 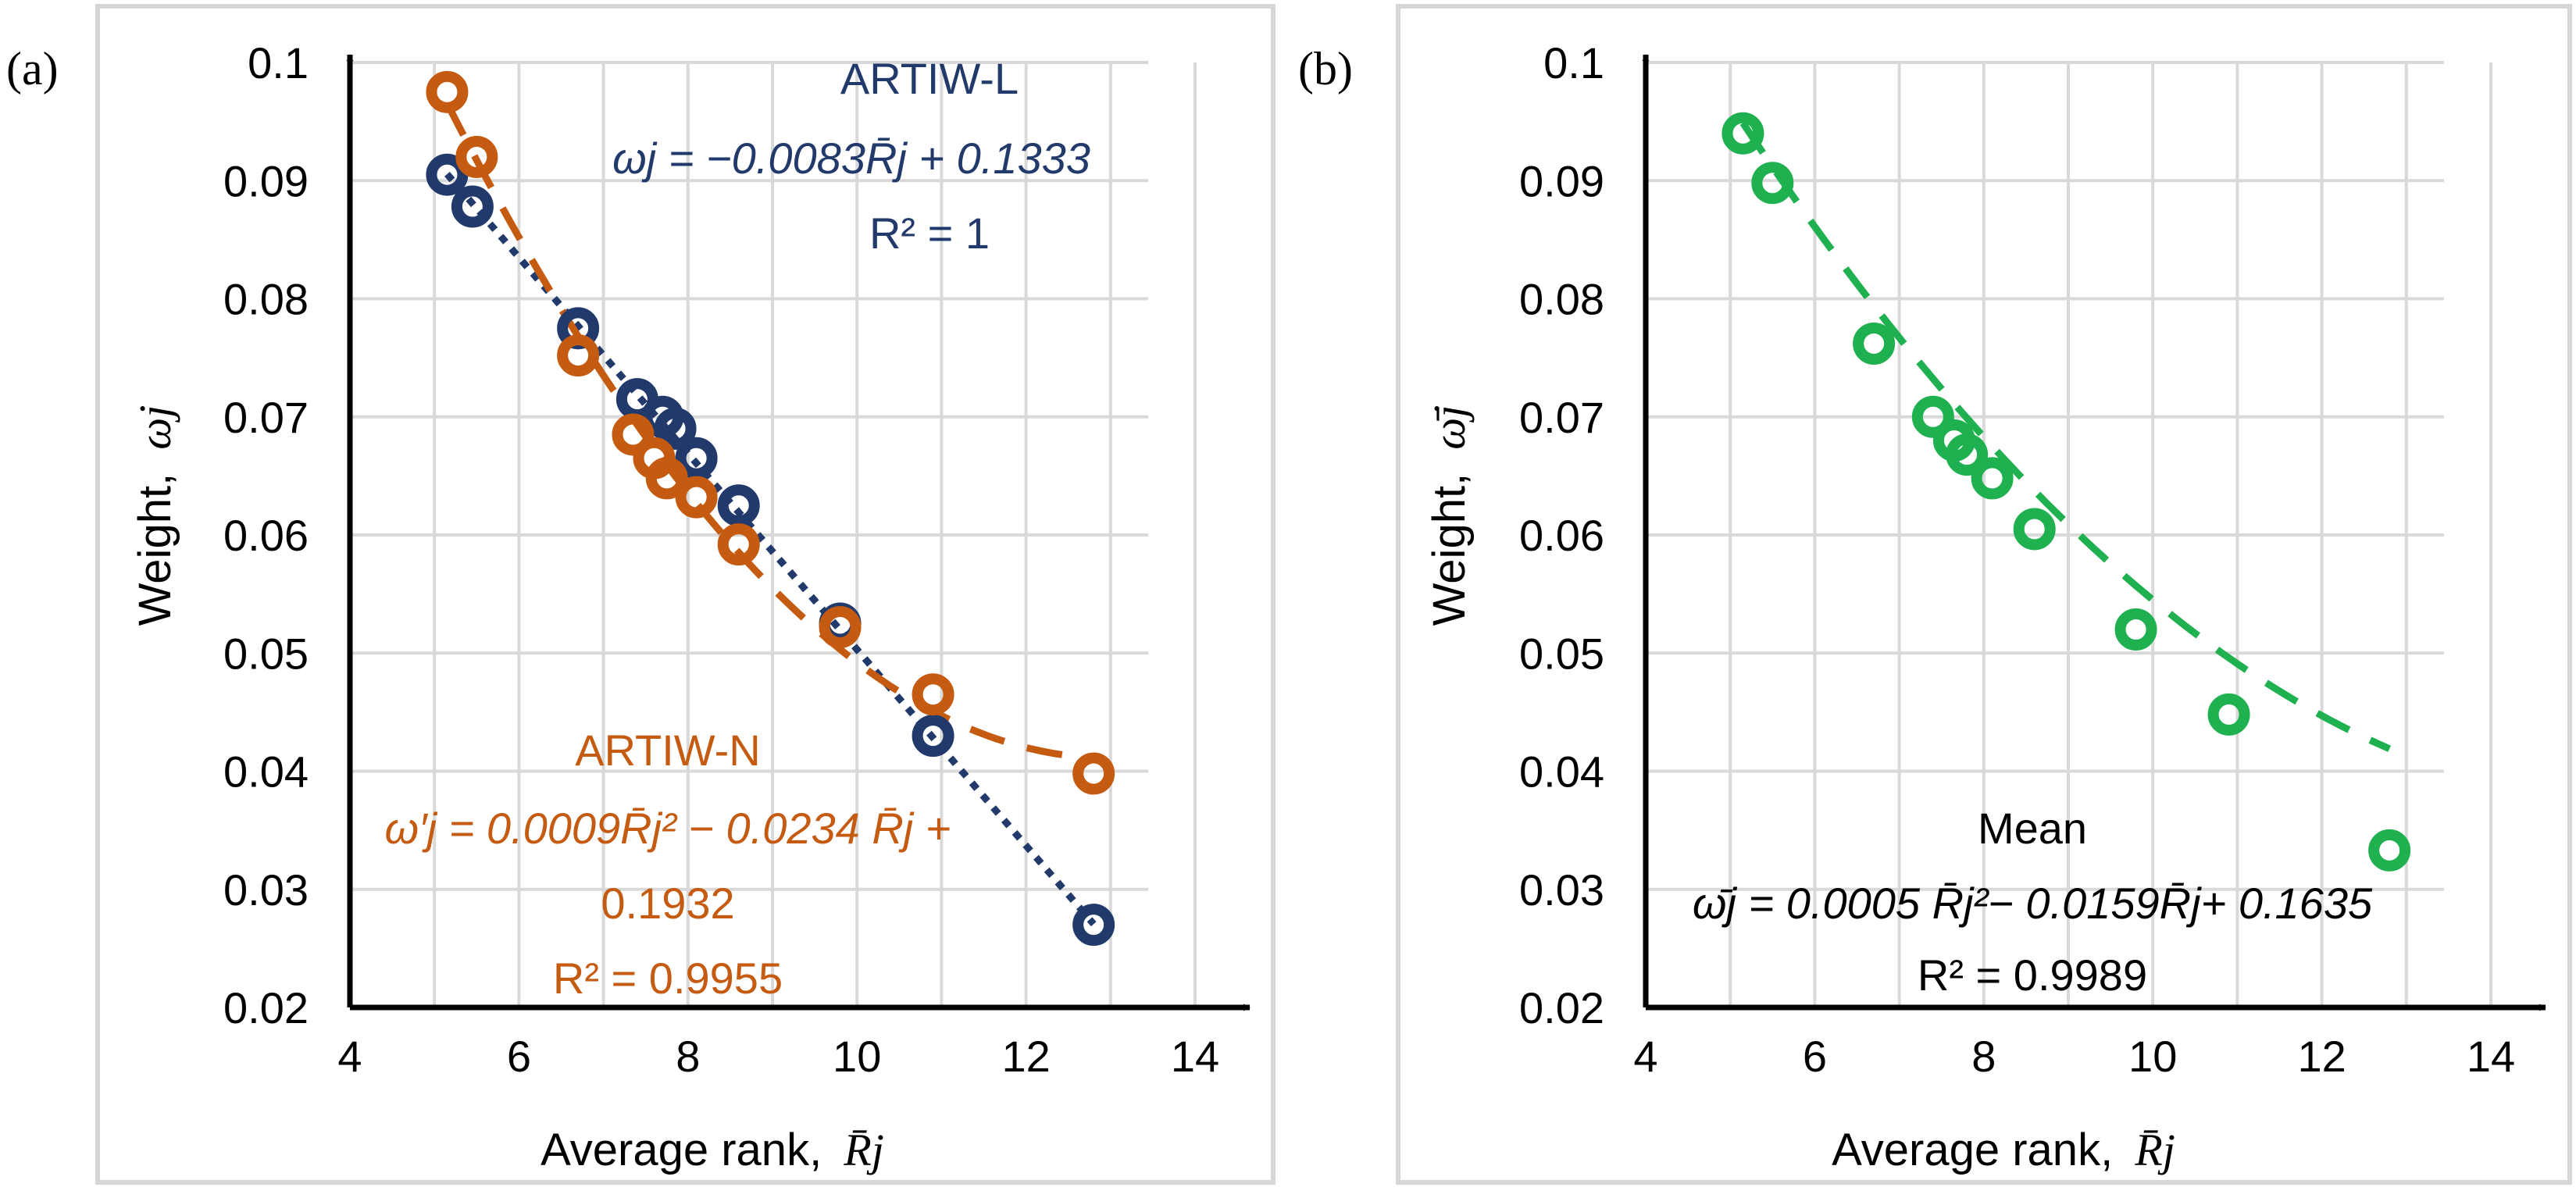 I want to click on panel-a-y-tick-label: 0.07, so click(x=266, y=418).